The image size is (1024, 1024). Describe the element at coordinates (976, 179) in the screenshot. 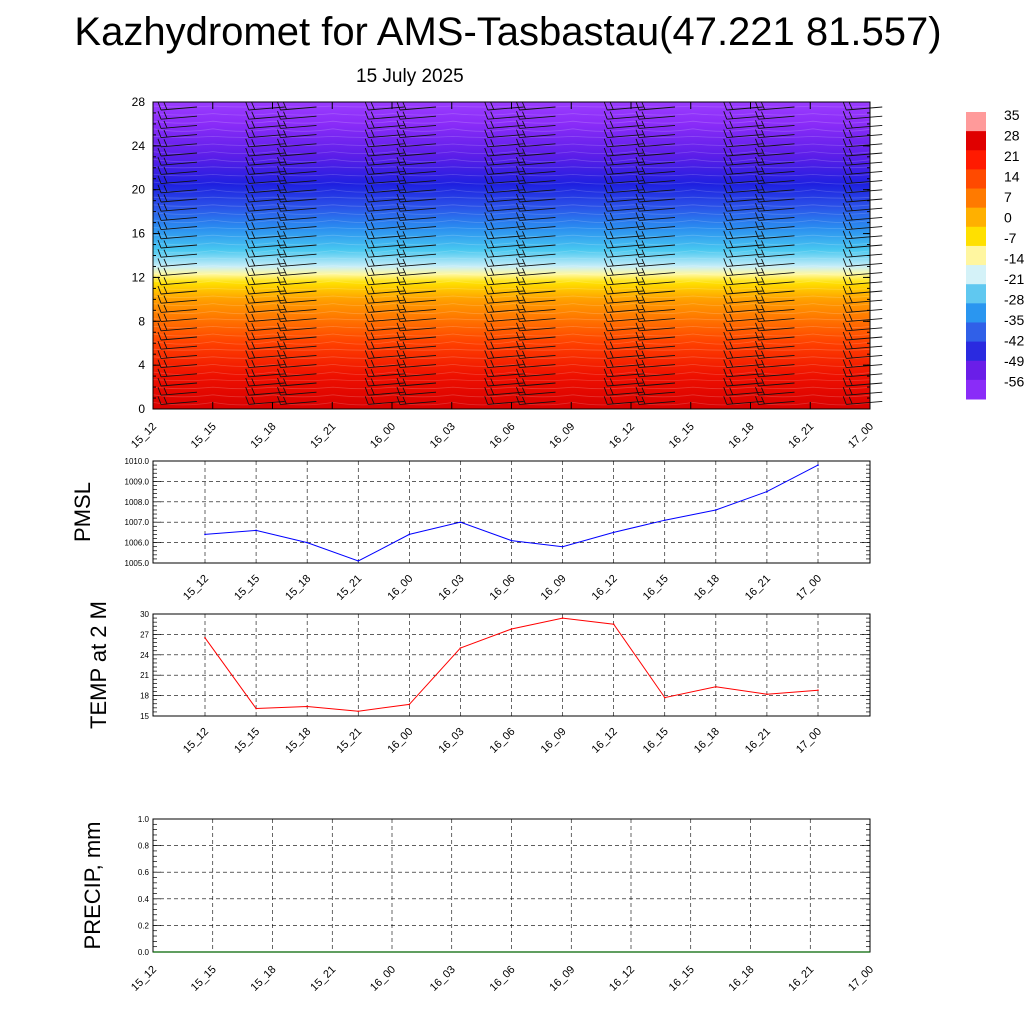

I see `colorbar-segment` at that location.